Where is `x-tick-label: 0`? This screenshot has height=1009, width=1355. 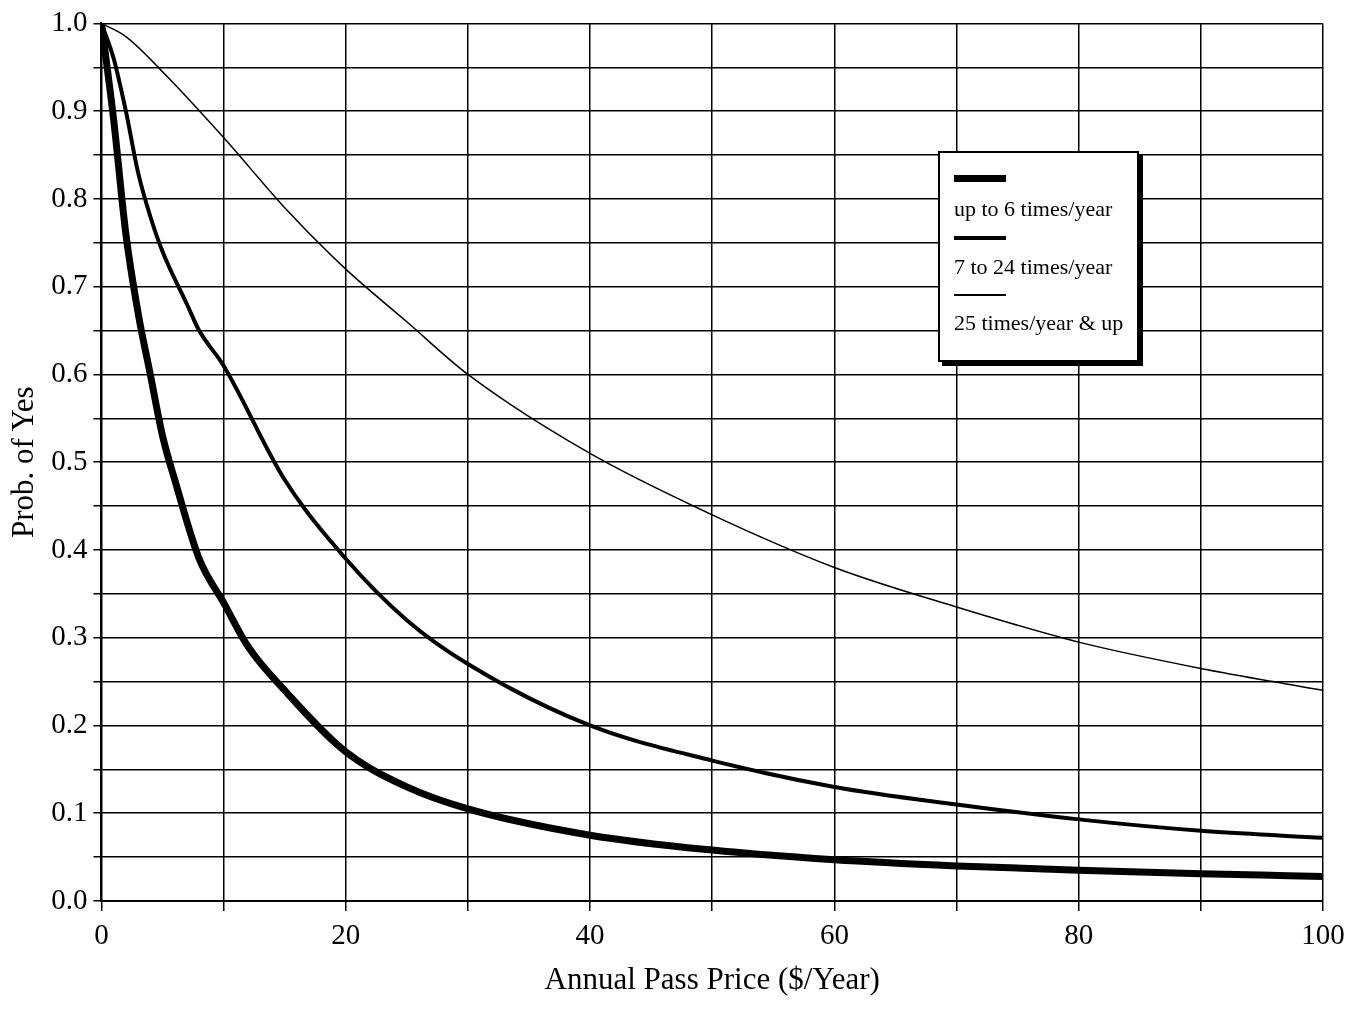
x-tick-label: 0 is located at coordinates (101, 934).